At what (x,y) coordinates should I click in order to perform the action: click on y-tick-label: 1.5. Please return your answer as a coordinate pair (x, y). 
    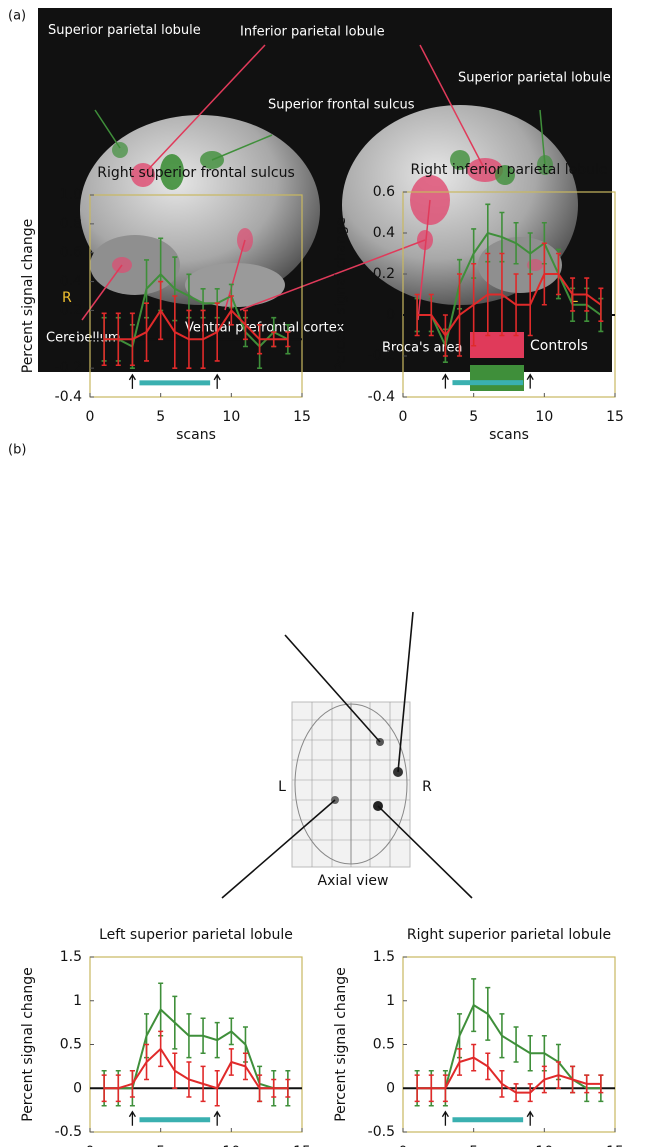
    Looking at the image, I should click on (71, 957).